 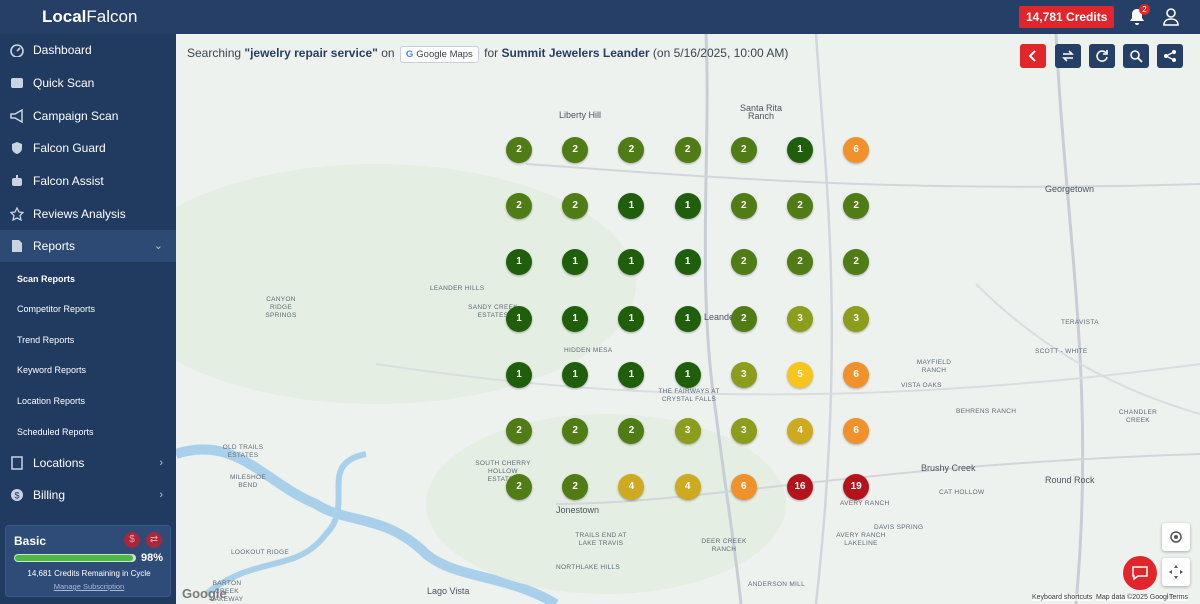 I want to click on submenu-item: Keyword Reports, so click(x=52, y=370).